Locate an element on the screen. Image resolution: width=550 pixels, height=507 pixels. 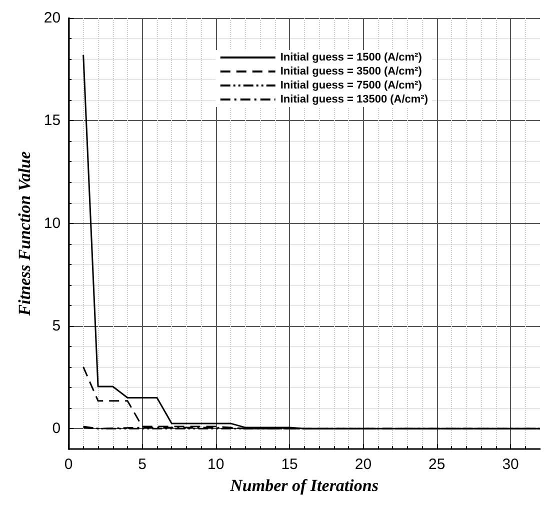
legend-label: Initial guess = 1500 (A/cm²) is located at coordinates (351, 58).